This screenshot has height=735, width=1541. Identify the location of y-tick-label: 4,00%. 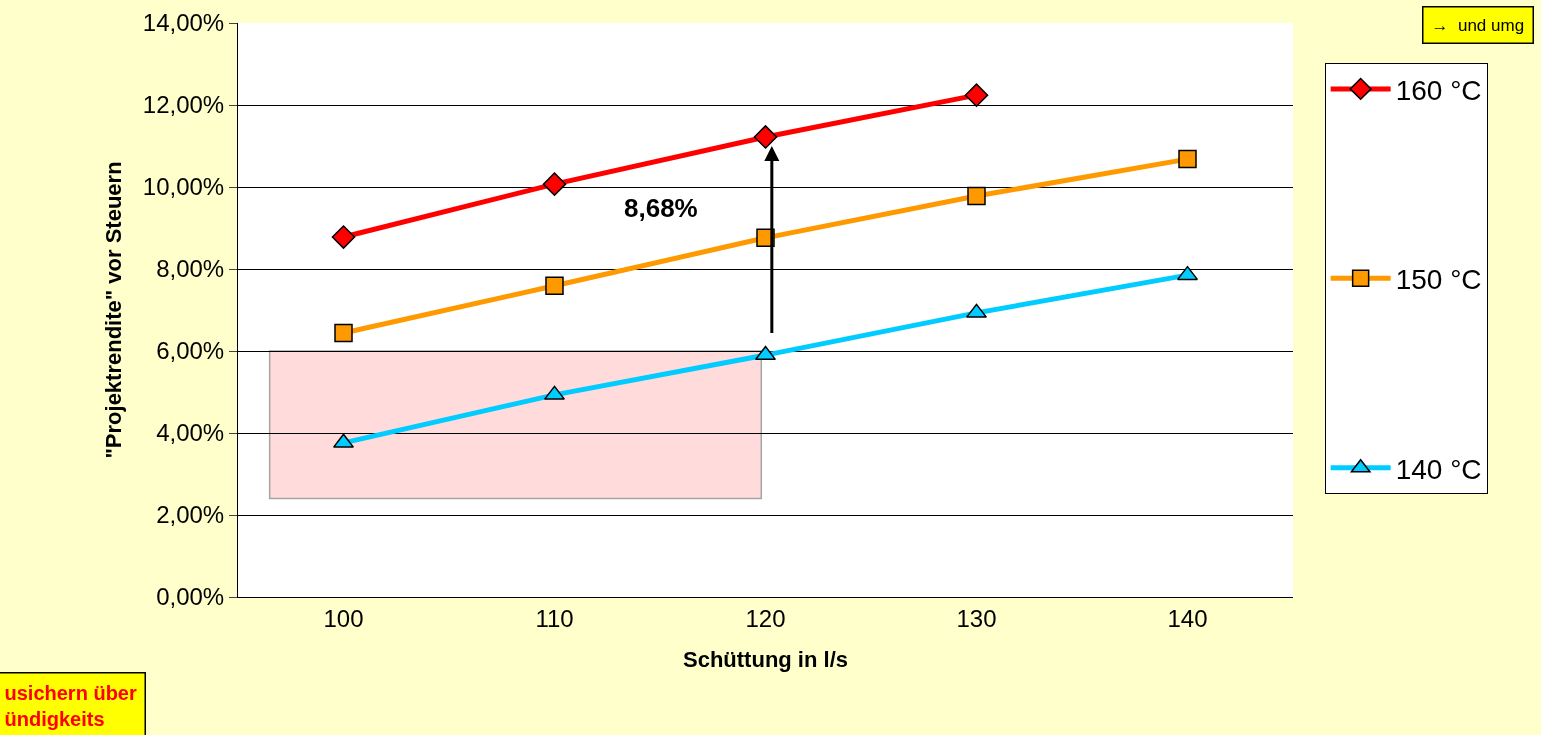
(190, 433).